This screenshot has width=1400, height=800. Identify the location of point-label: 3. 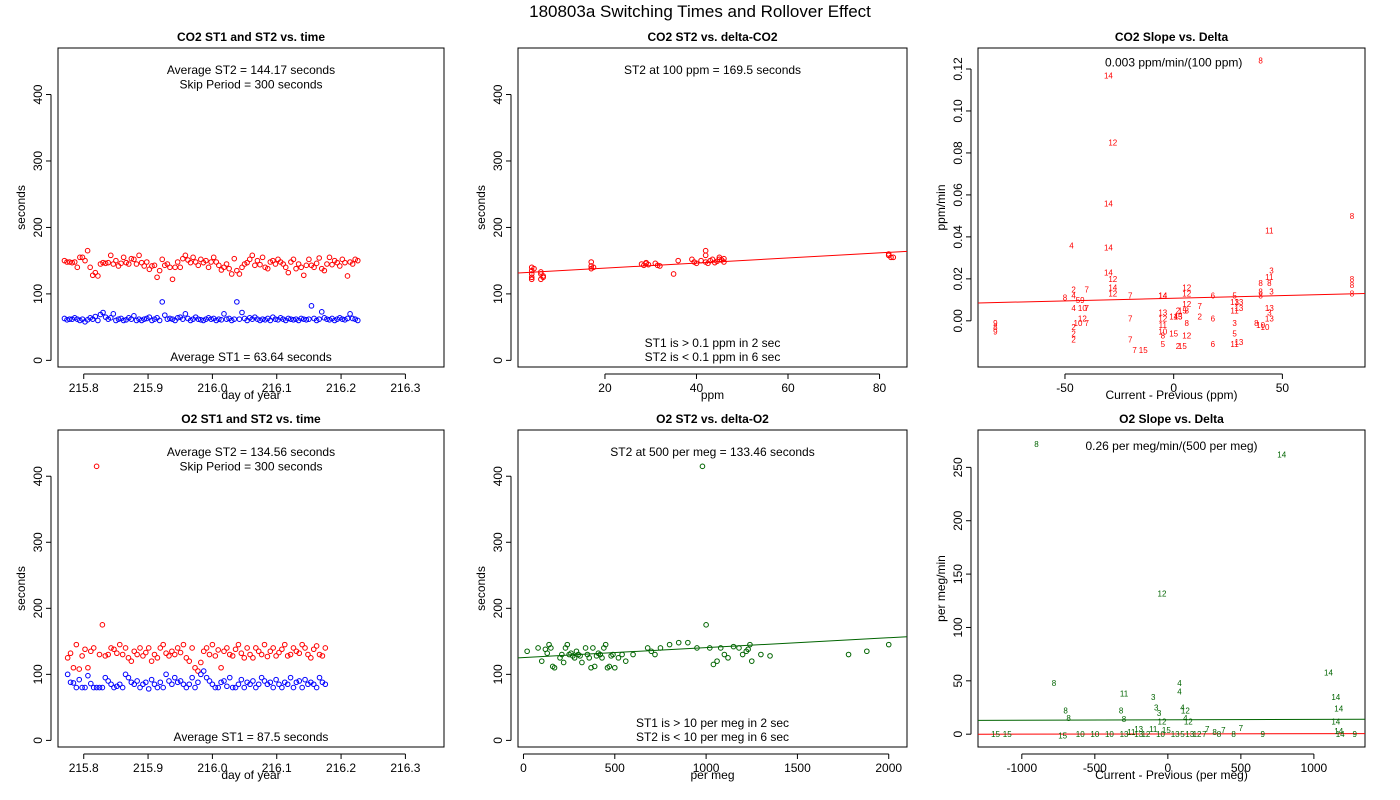
(1153, 697).